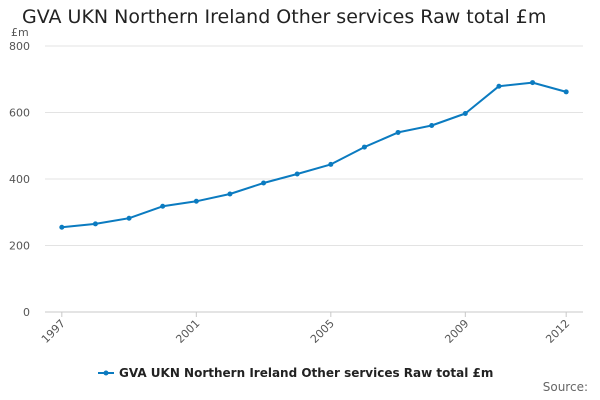  What do you see at coordinates (565, 387) in the screenshot?
I see `source-label: Source:` at bounding box center [565, 387].